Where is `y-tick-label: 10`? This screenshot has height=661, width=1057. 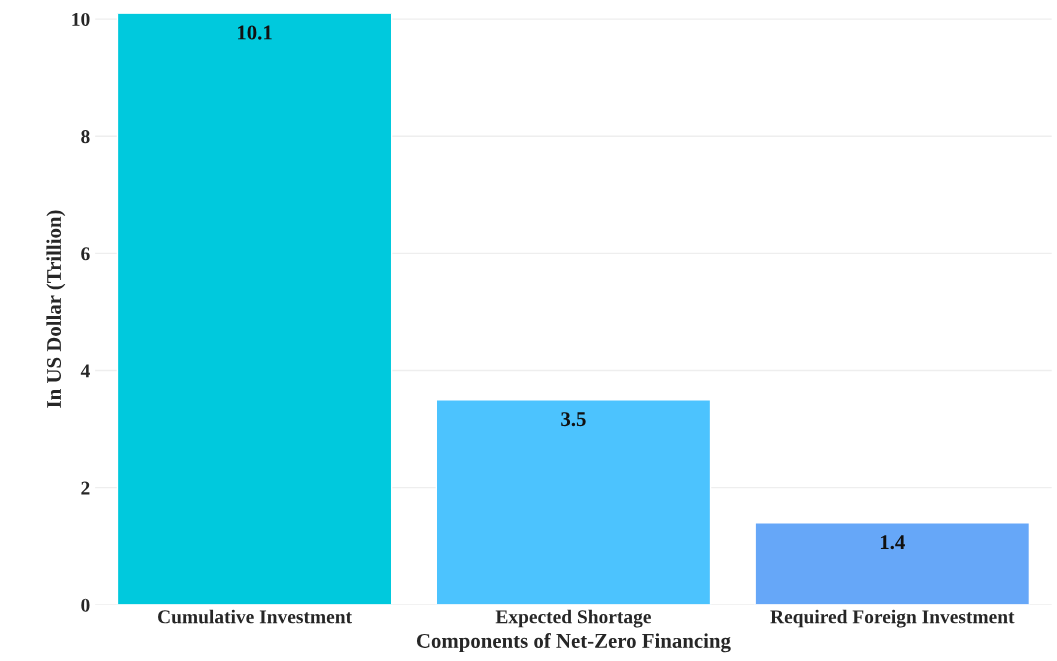
y-tick-label: 10 is located at coordinates (81, 19).